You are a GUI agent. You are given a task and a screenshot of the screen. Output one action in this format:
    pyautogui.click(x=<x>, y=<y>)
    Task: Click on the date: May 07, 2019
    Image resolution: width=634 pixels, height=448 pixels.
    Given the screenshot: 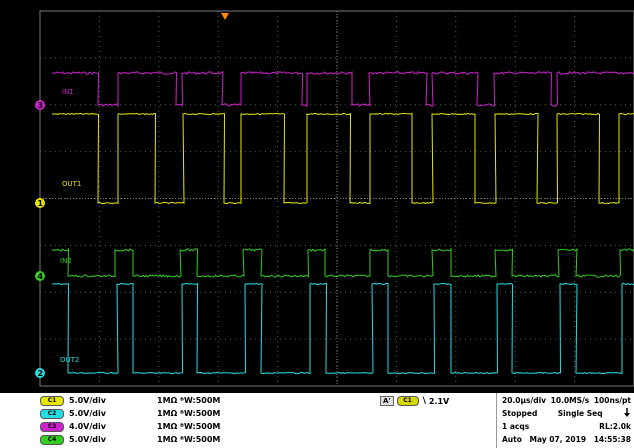 What is the action you would take?
    pyautogui.click(x=558, y=439)
    